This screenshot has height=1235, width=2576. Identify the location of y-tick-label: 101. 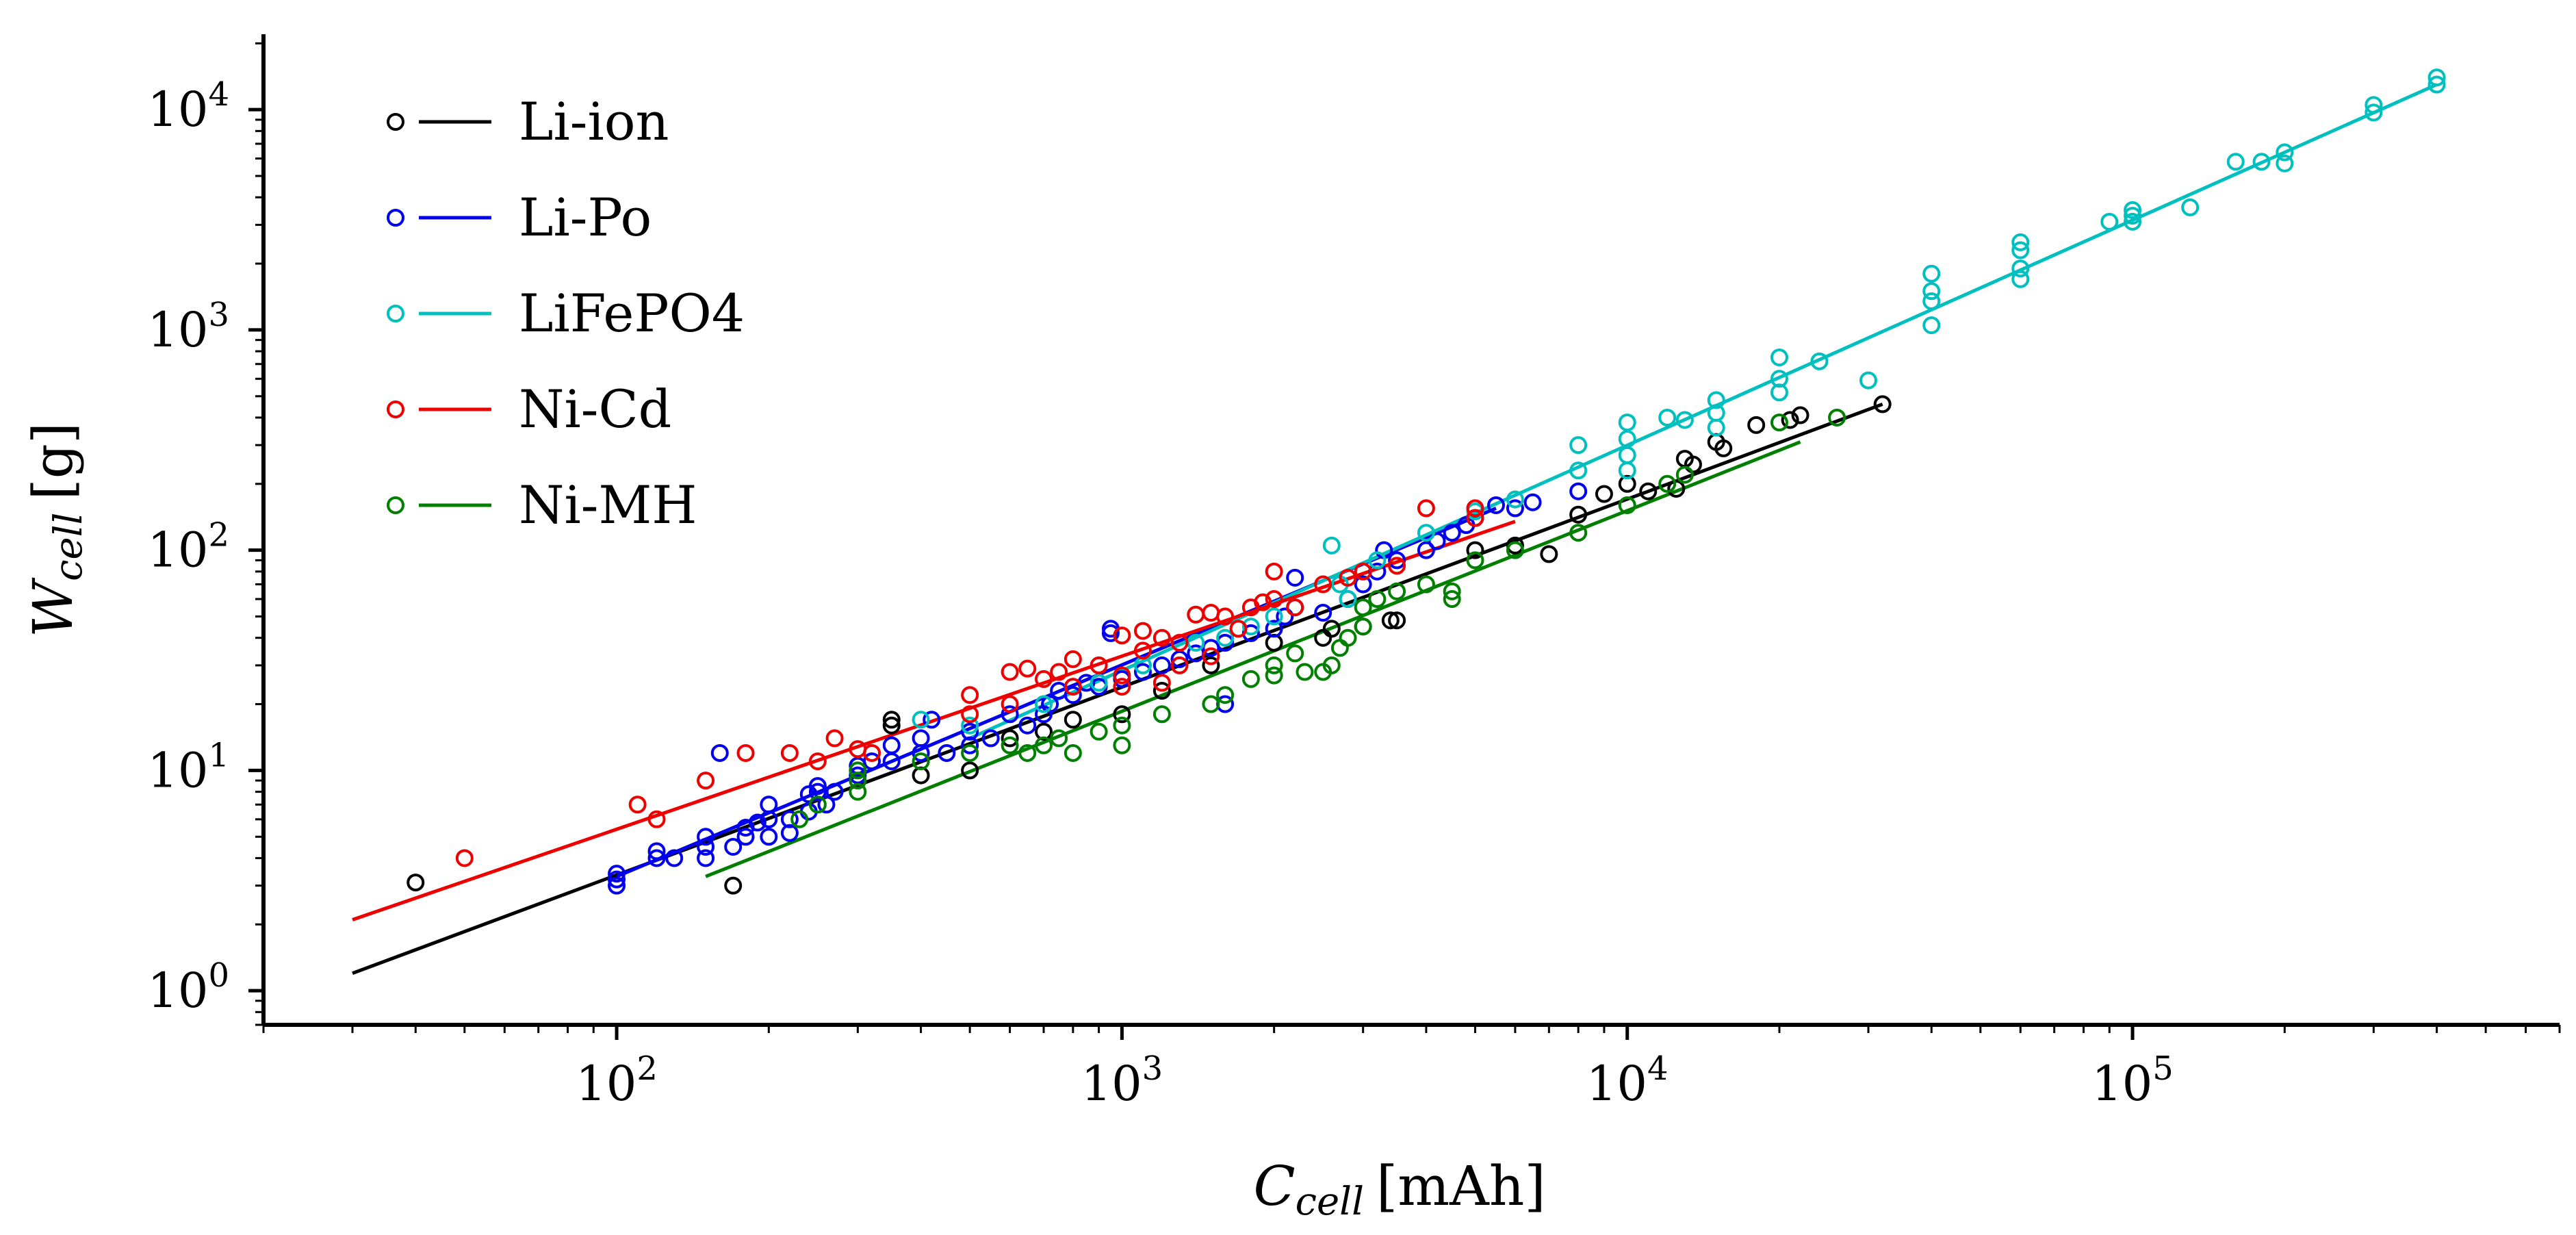
(188, 767).